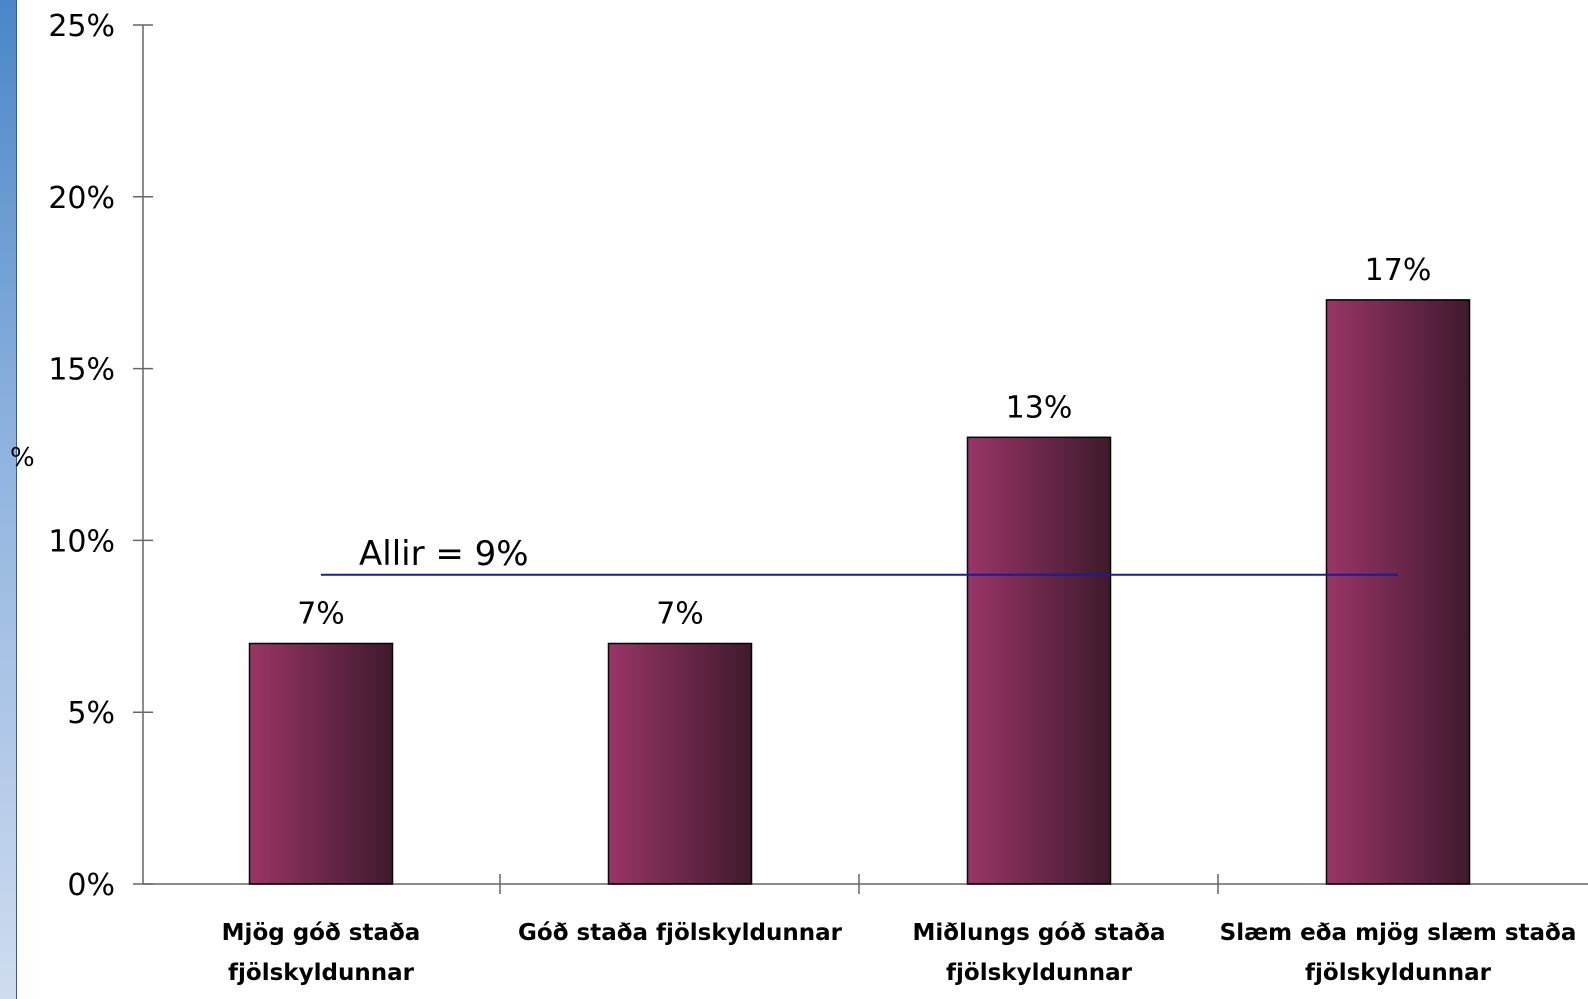 The width and height of the screenshot is (1588, 999). Describe the element at coordinates (81, 198) in the screenshot. I see `y-tick-label: 20%` at that location.